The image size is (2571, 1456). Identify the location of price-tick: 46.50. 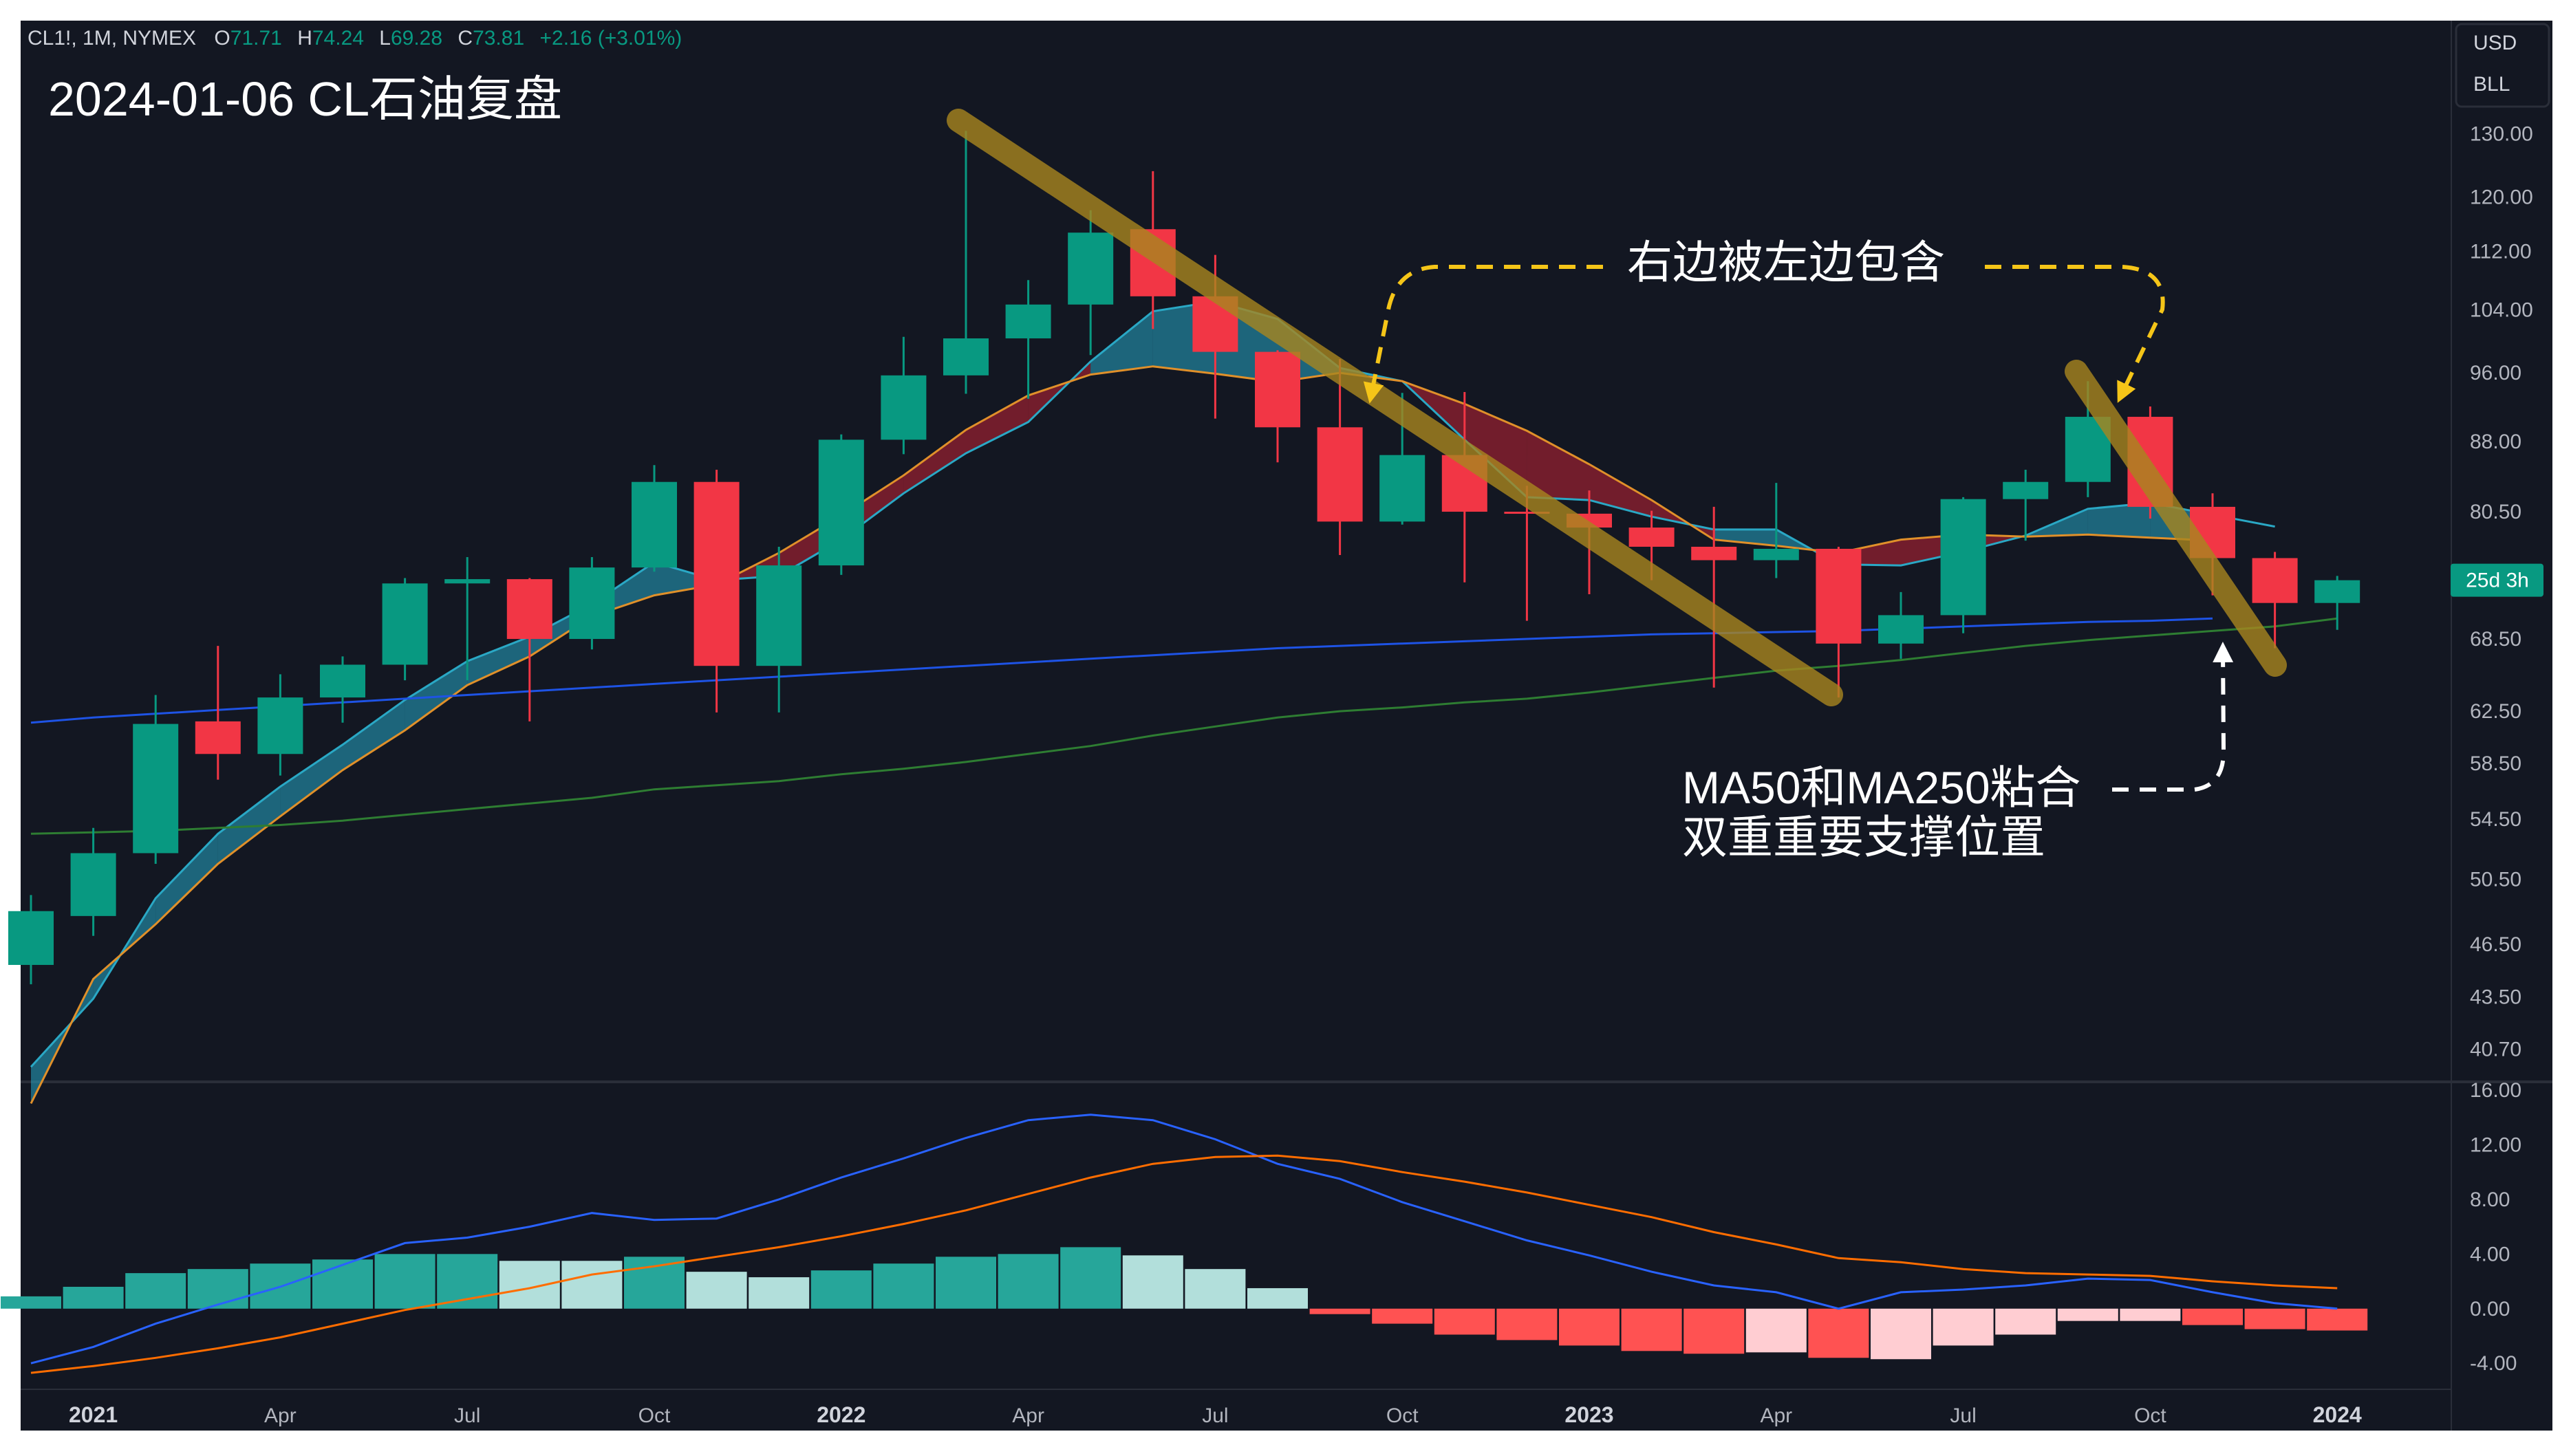
(2495, 944).